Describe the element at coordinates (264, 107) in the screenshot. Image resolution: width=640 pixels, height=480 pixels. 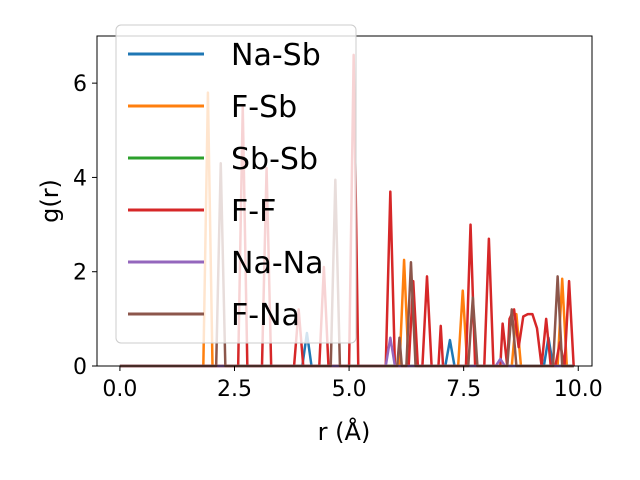
I see `legend-label-f-sb: F-Sb` at that location.